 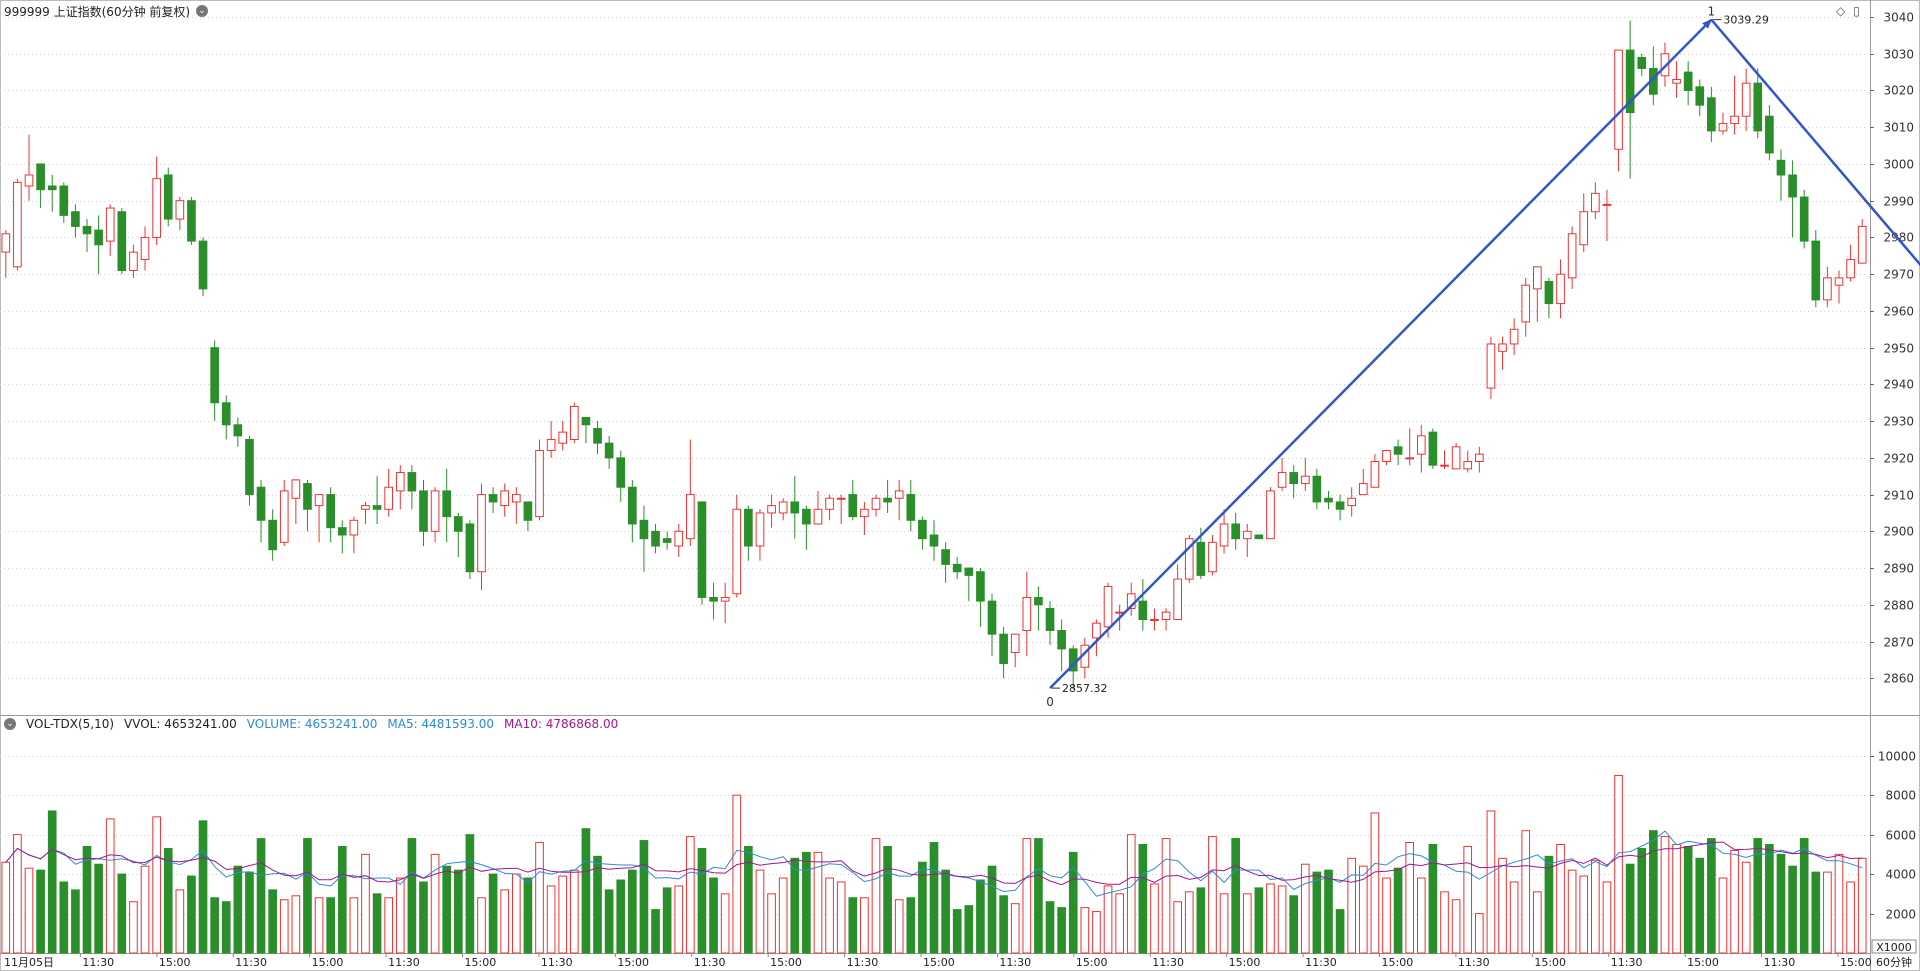 I want to click on volume-tick-label: 10000, so click(x=1897, y=757).